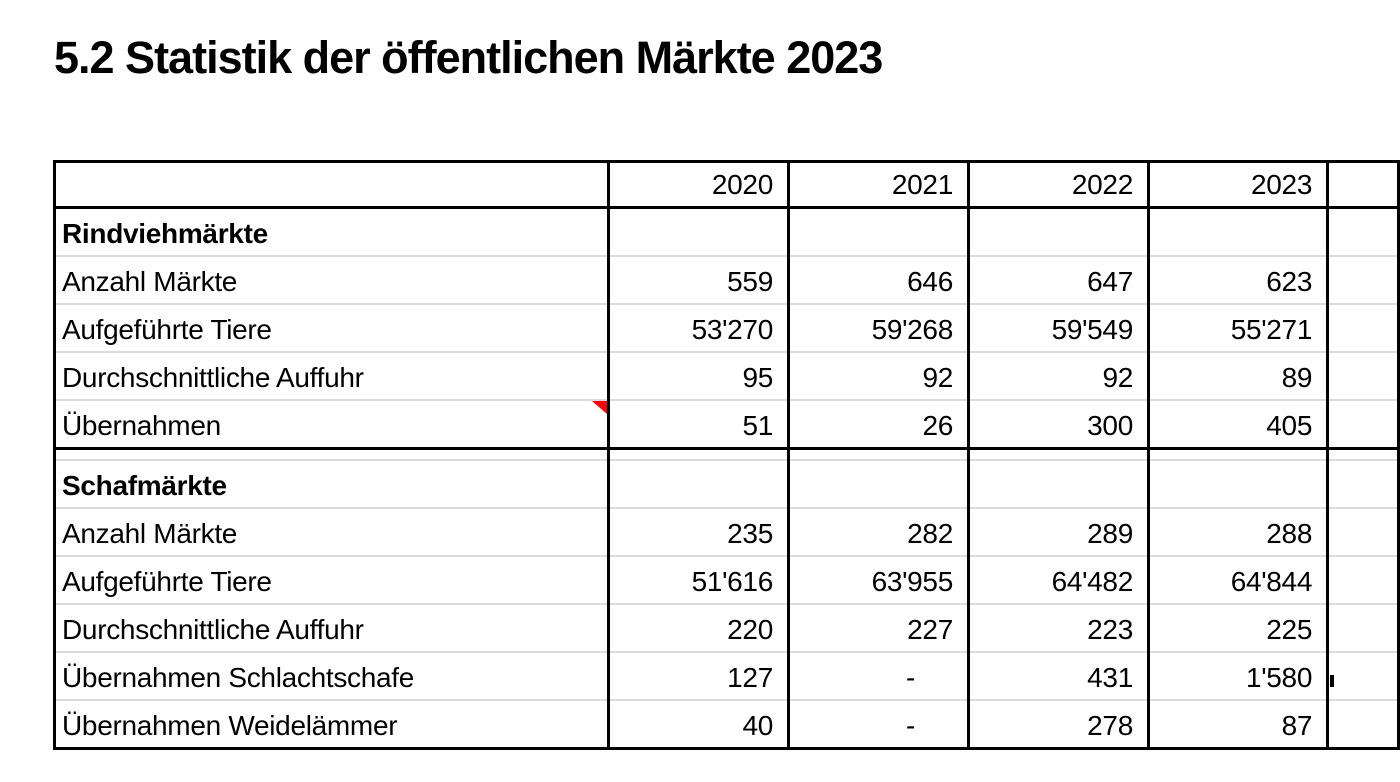 This screenshot has width=1400, height=782. What do you see at coordinates (332, 484) in the screenshot?
I see `section-title-cell: Schafmärkte` at bounding box center [332, 484].